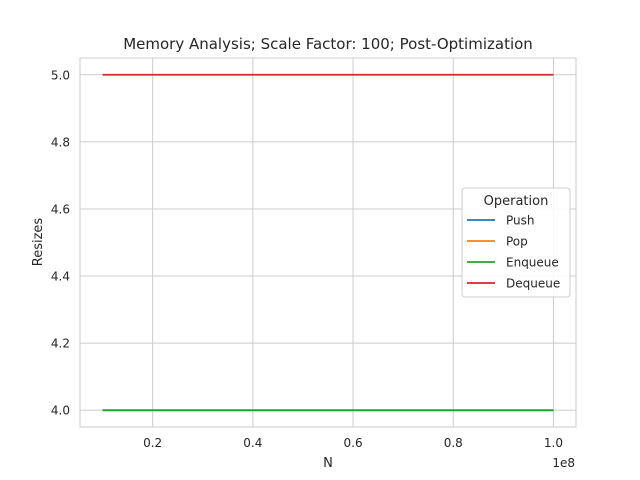  I want to click on x-axis-label: N, so click(328, 463).